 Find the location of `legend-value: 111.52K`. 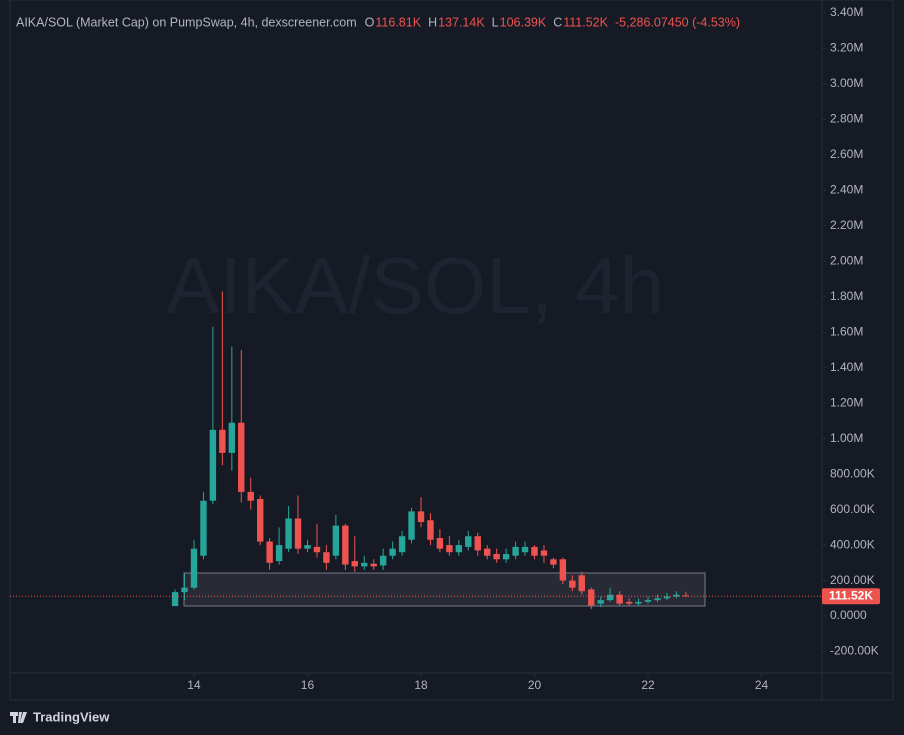

legend-value: 111.52K is located at coordinates (585, 22).